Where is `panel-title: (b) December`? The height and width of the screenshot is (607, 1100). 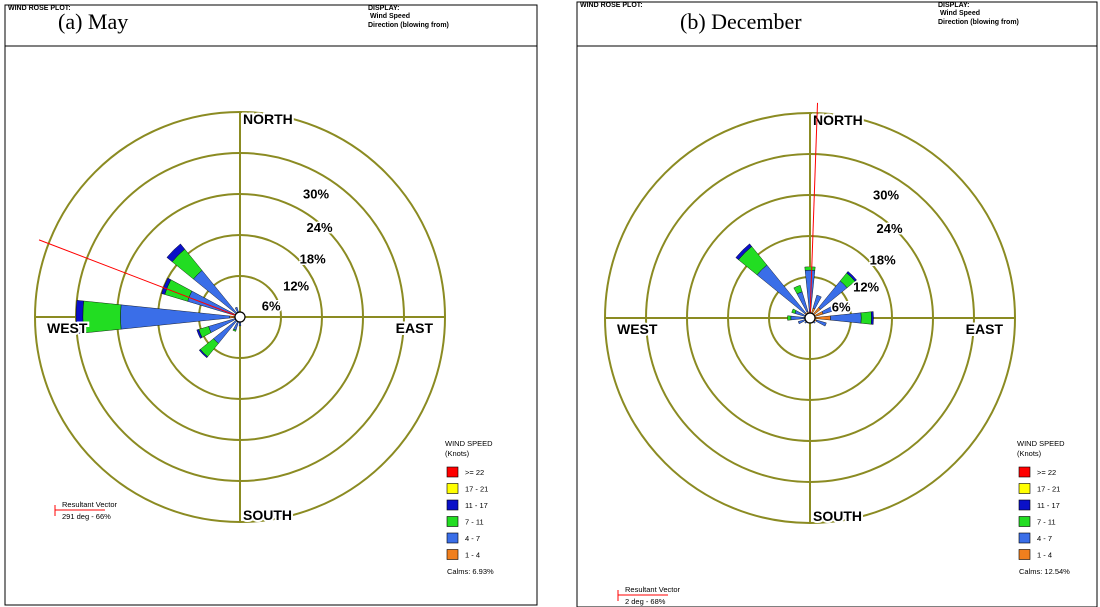
panel-title: (b) December is located at coordinates (741, 21).